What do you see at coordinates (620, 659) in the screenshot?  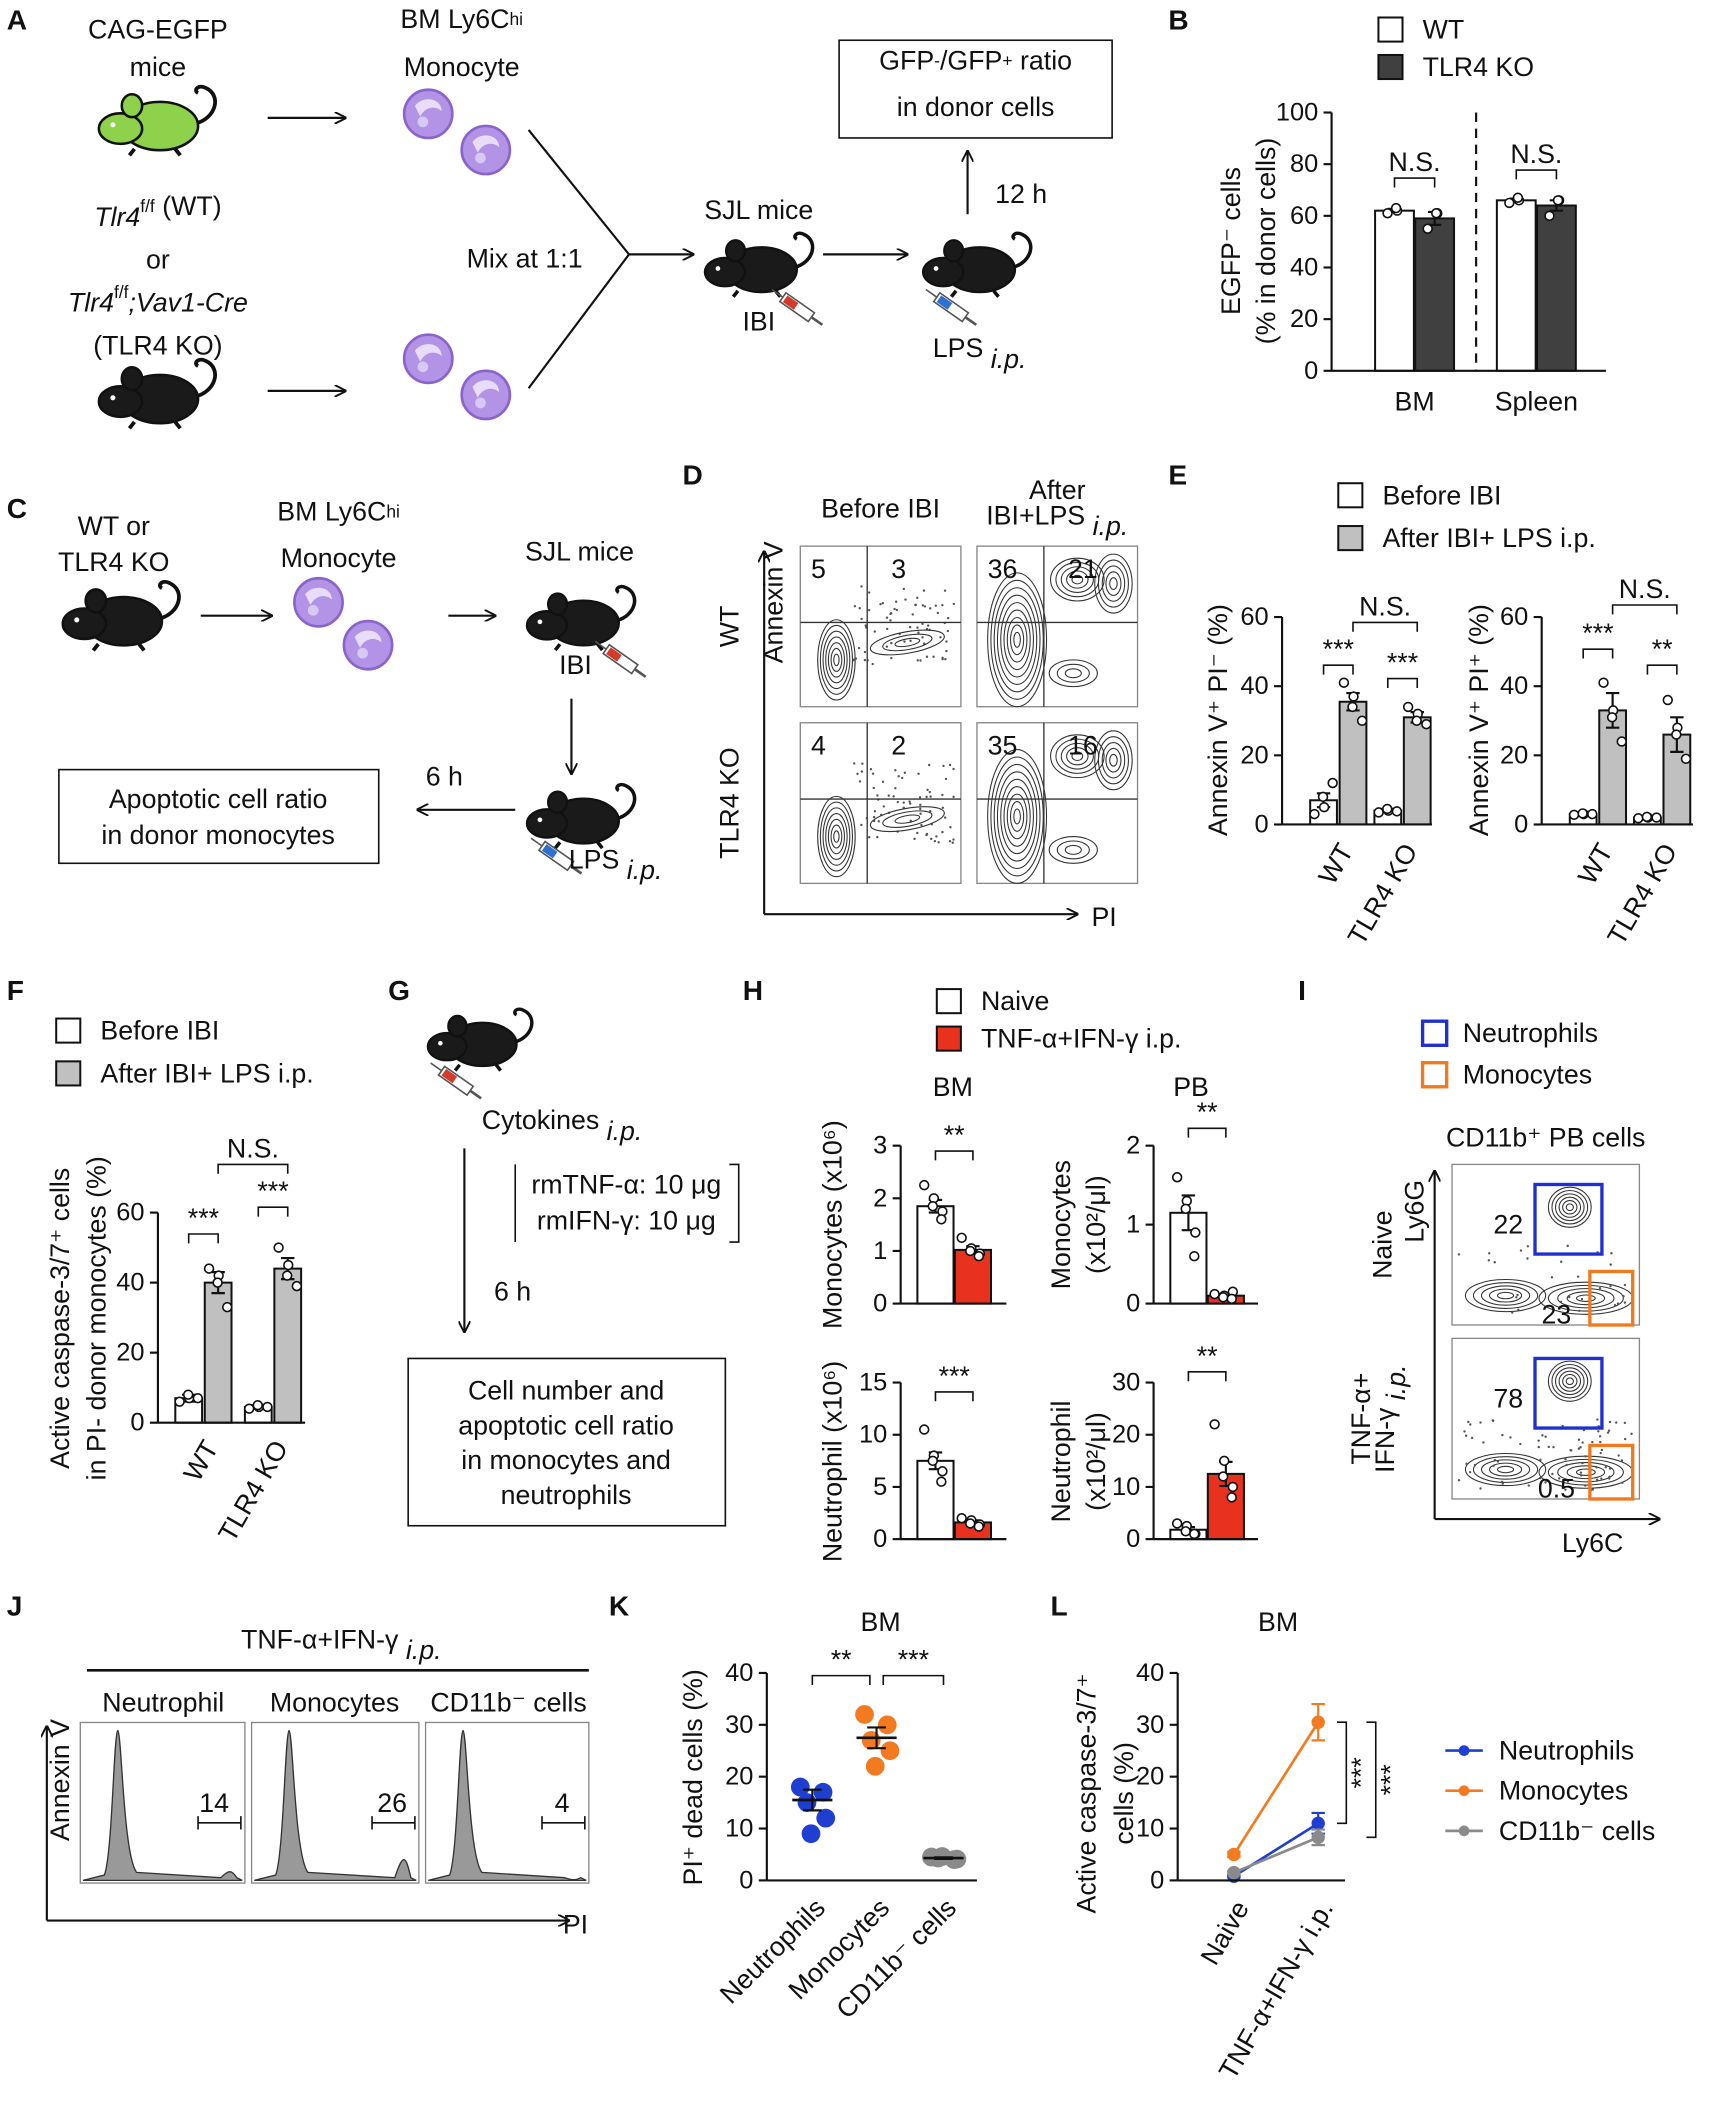 I see `syringe-barrel` at bounding box center [620, 659].